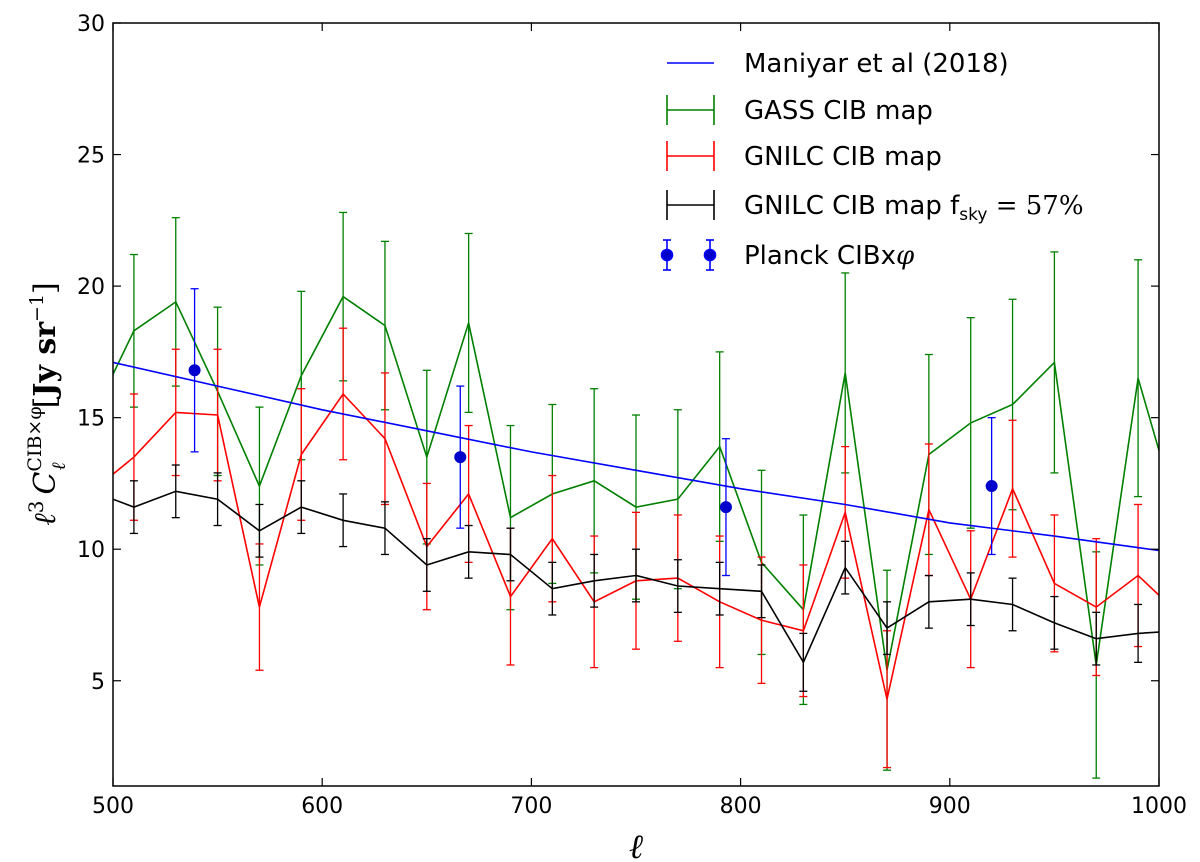  What do you see at coordinates (1159, 806) in the screenshot?
I see `x-tick-label-1000: 1000` at bounding box center [1159, 806].